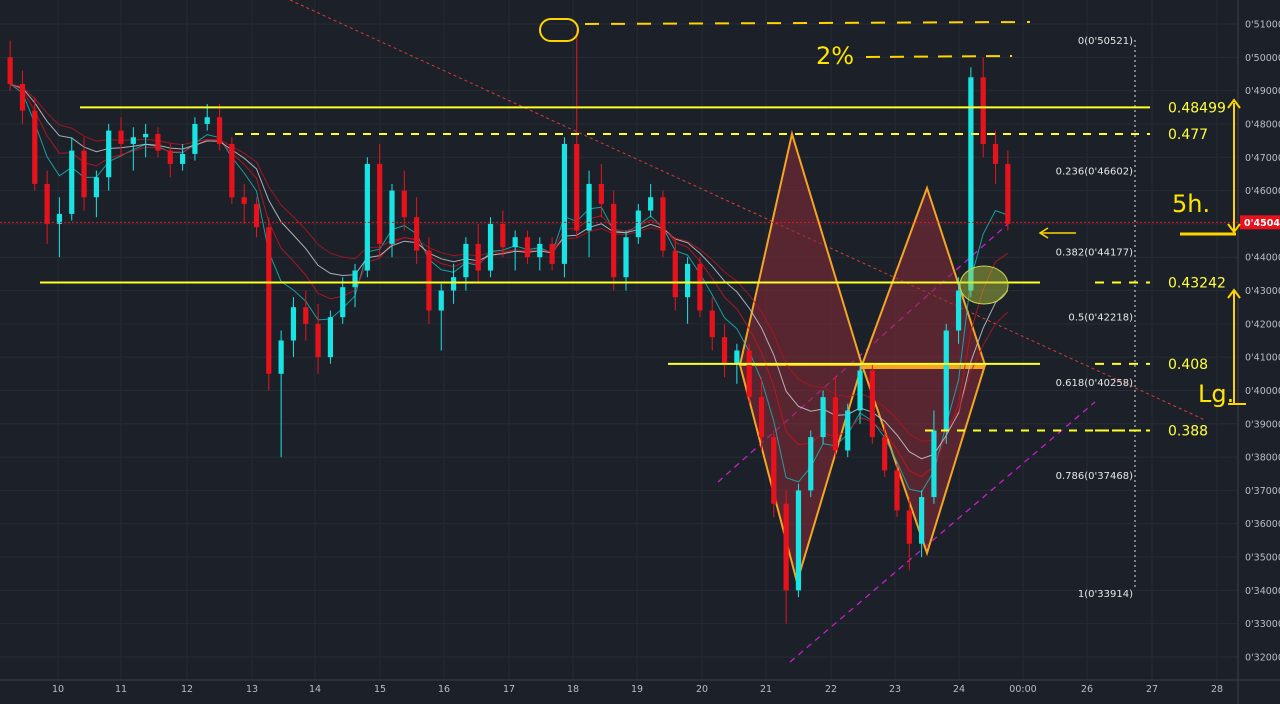  What do you see at coordinates (252, 689) in the screenshot?
I see `x-tick-label: 13` at bounding box center [252, 689].